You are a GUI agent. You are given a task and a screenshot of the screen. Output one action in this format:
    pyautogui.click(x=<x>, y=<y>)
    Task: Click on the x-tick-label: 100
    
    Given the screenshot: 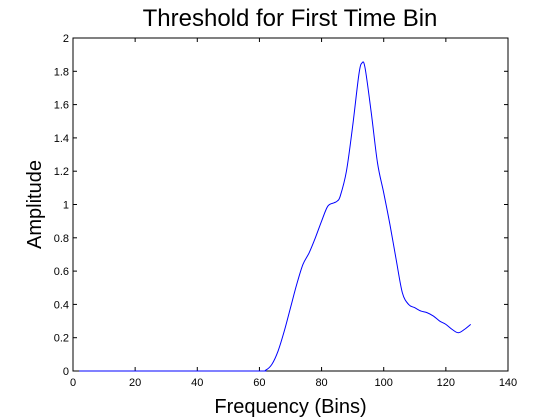 What is the action you would take?
    pyautogui.click(x=384, y=383)
    